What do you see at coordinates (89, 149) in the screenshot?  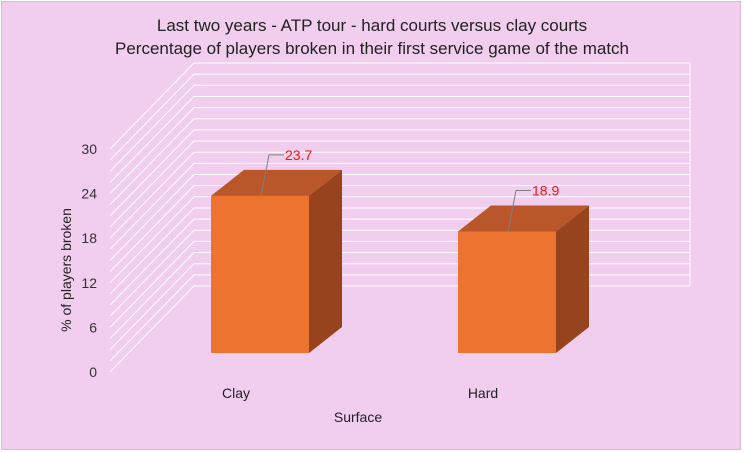 I see `y-tick-label: 30` at bounding box center [89, 149].